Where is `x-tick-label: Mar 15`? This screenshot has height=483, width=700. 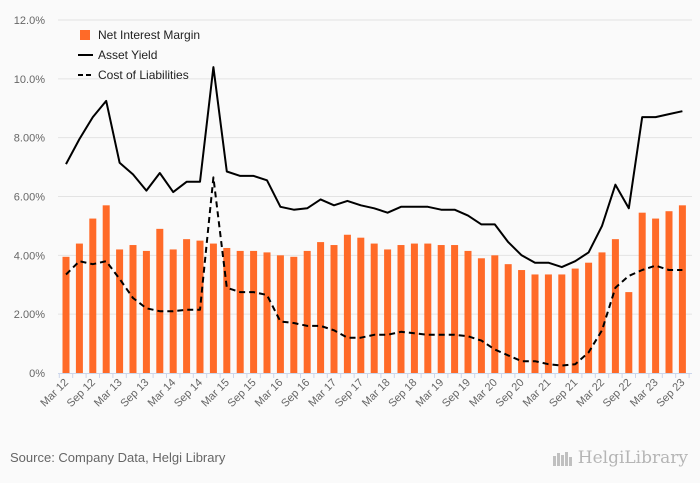 x-tick-label: Mar 15 is located at coordinates (215, 393).